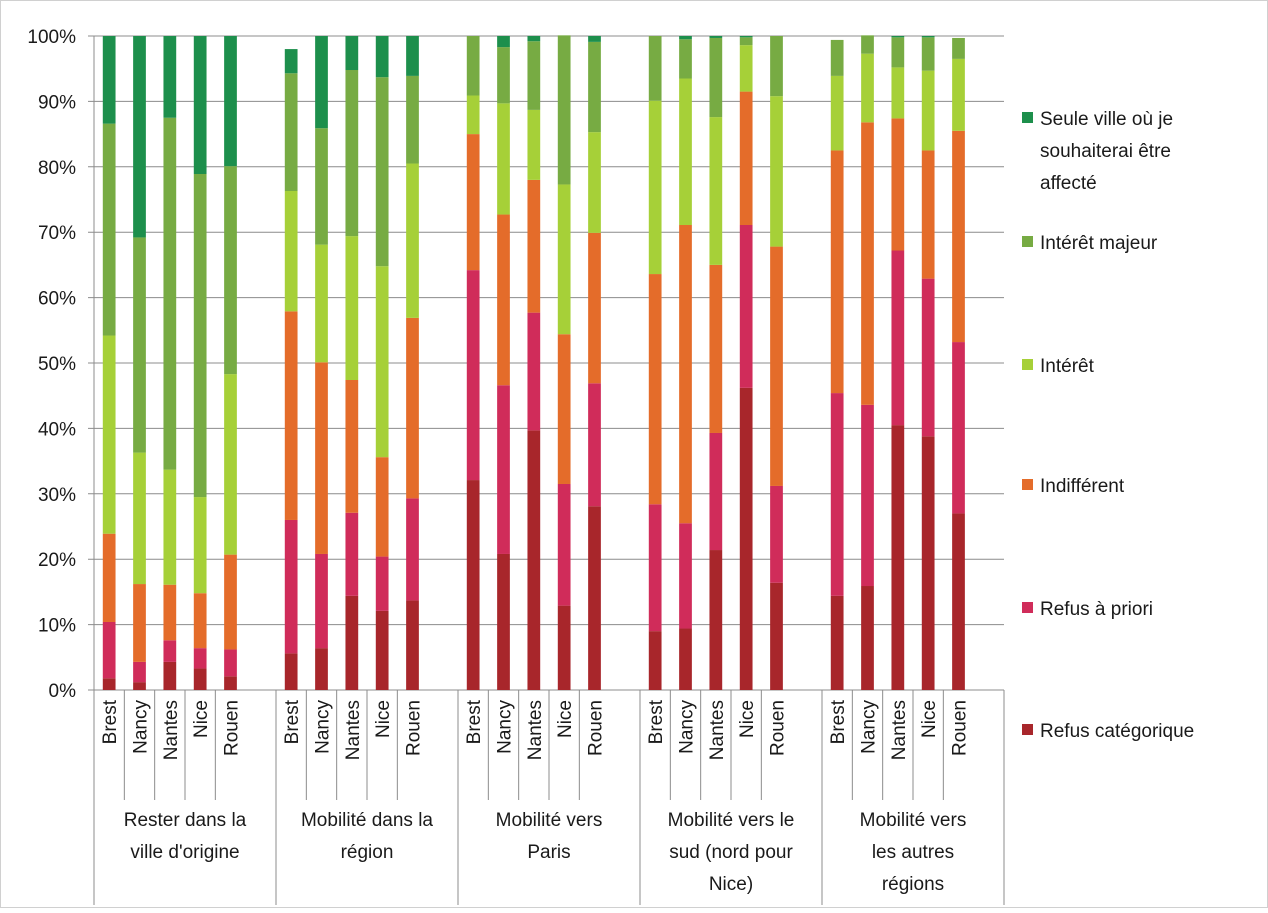 The width and height of the screenshot is (1268, 913). I want to click on y-tick-label: 80%, so click(57, 168).